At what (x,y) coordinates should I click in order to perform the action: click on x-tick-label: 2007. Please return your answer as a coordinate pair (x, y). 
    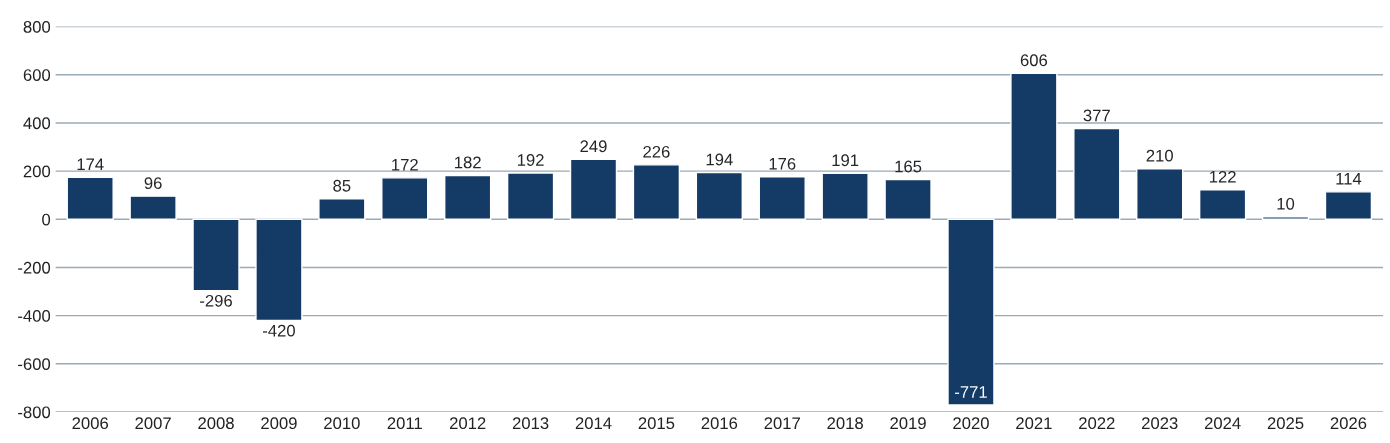
    Looking at the image, I should click on (153, 423).